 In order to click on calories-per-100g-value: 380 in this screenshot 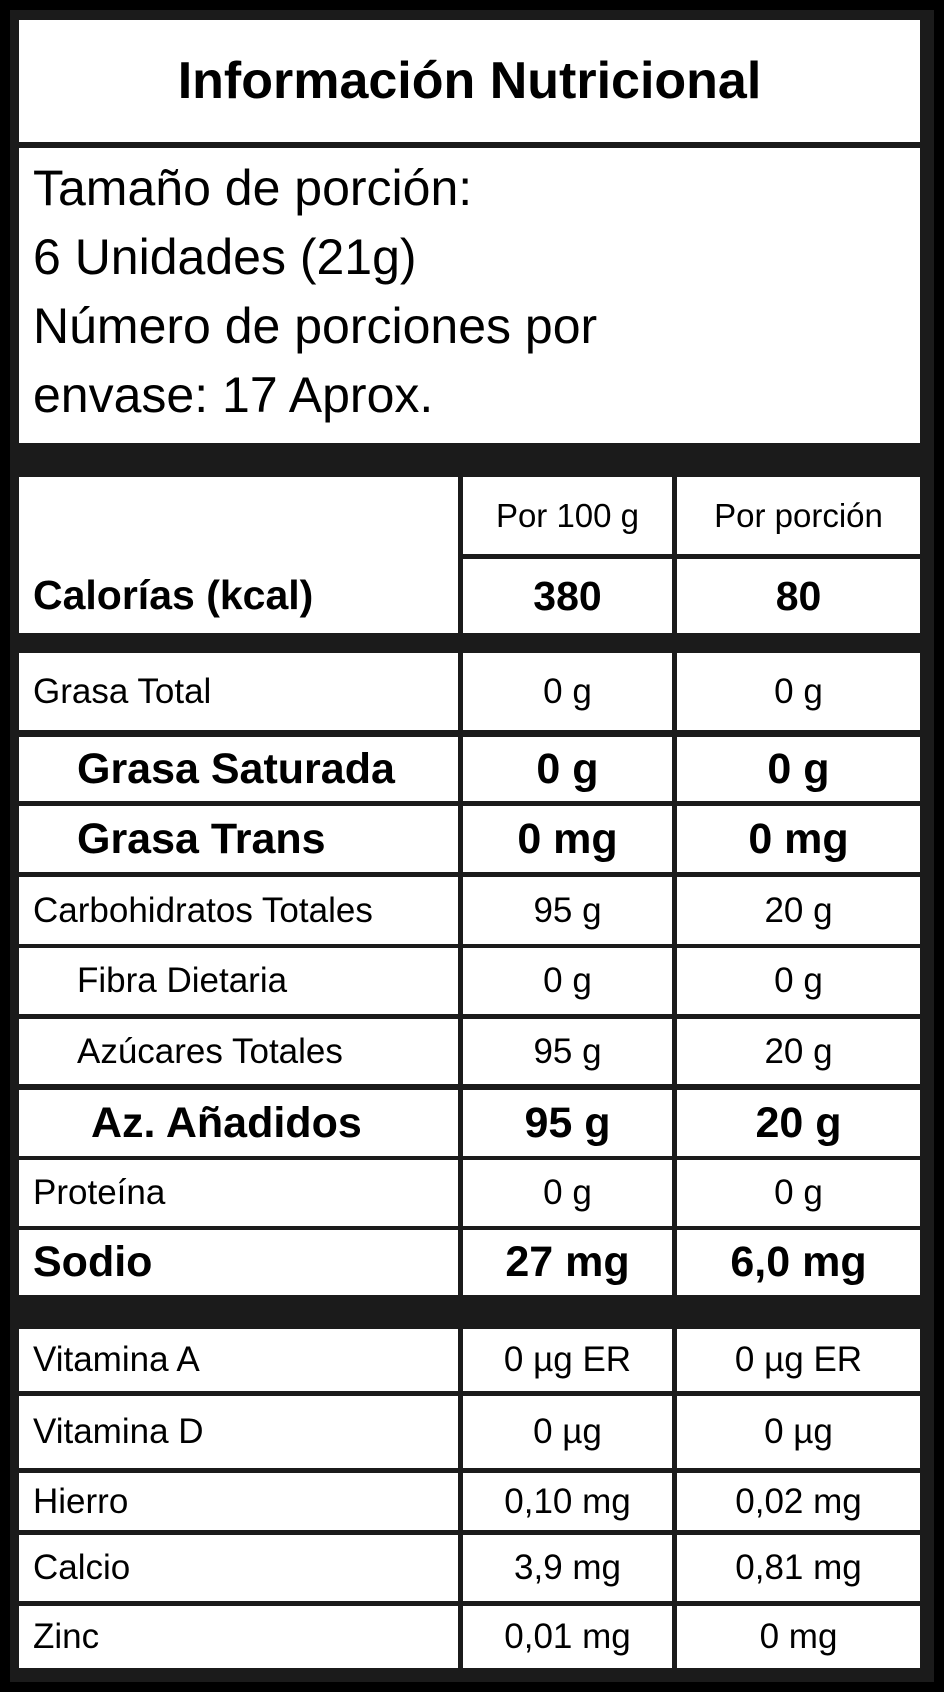, I will do `click(567, 595)`.